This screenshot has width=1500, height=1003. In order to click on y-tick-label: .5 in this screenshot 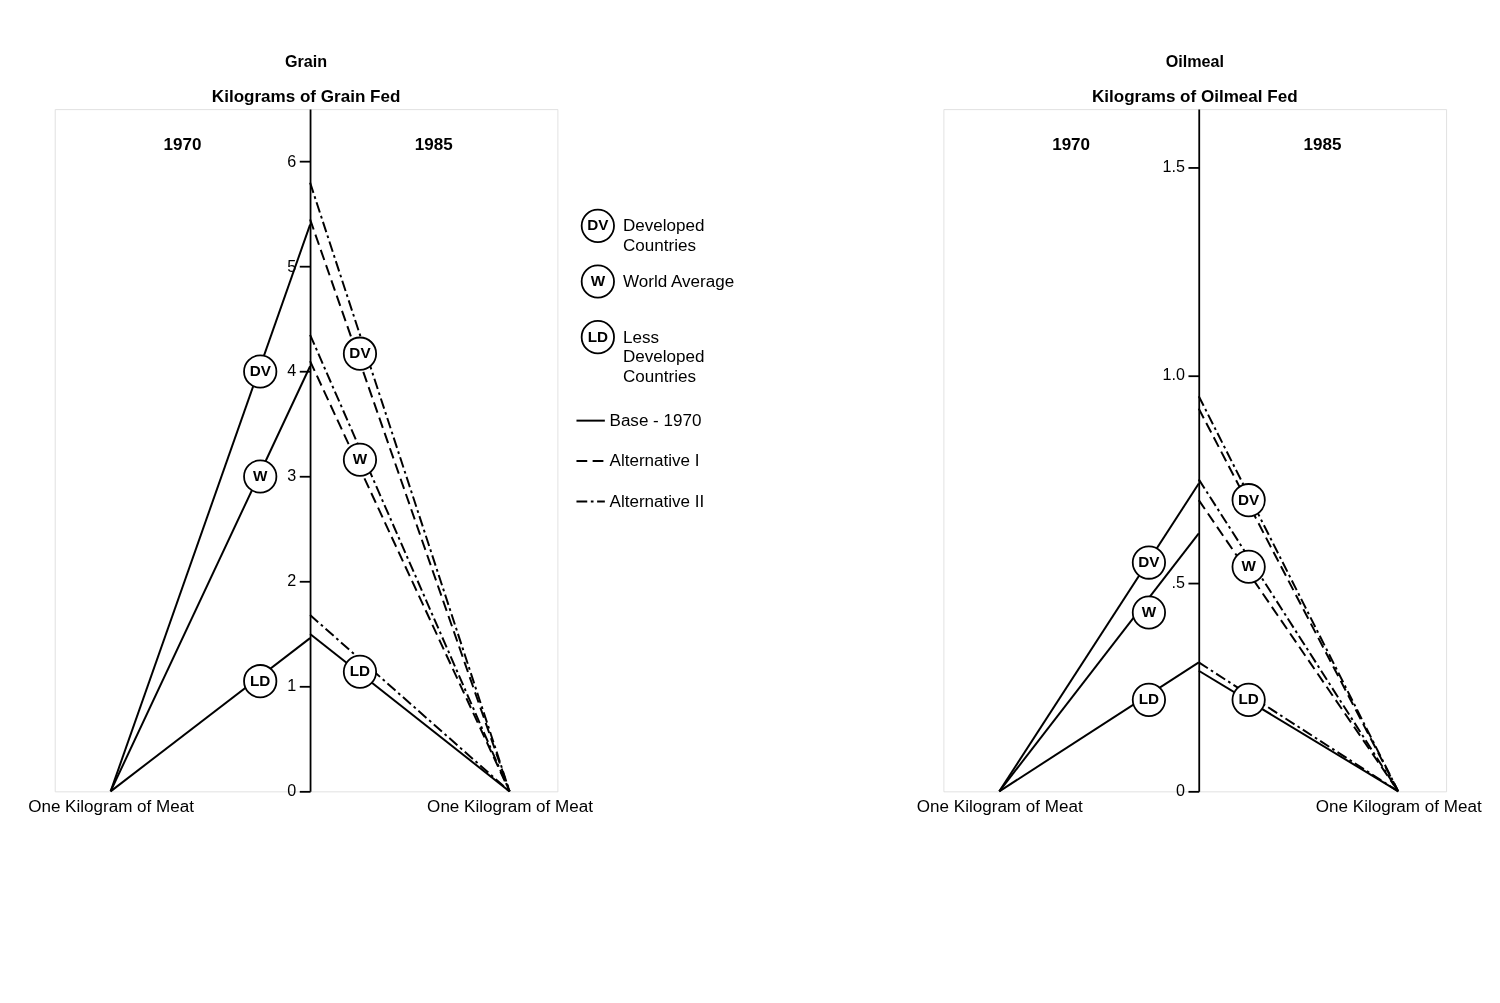, I will do `click(1178, 582)`.